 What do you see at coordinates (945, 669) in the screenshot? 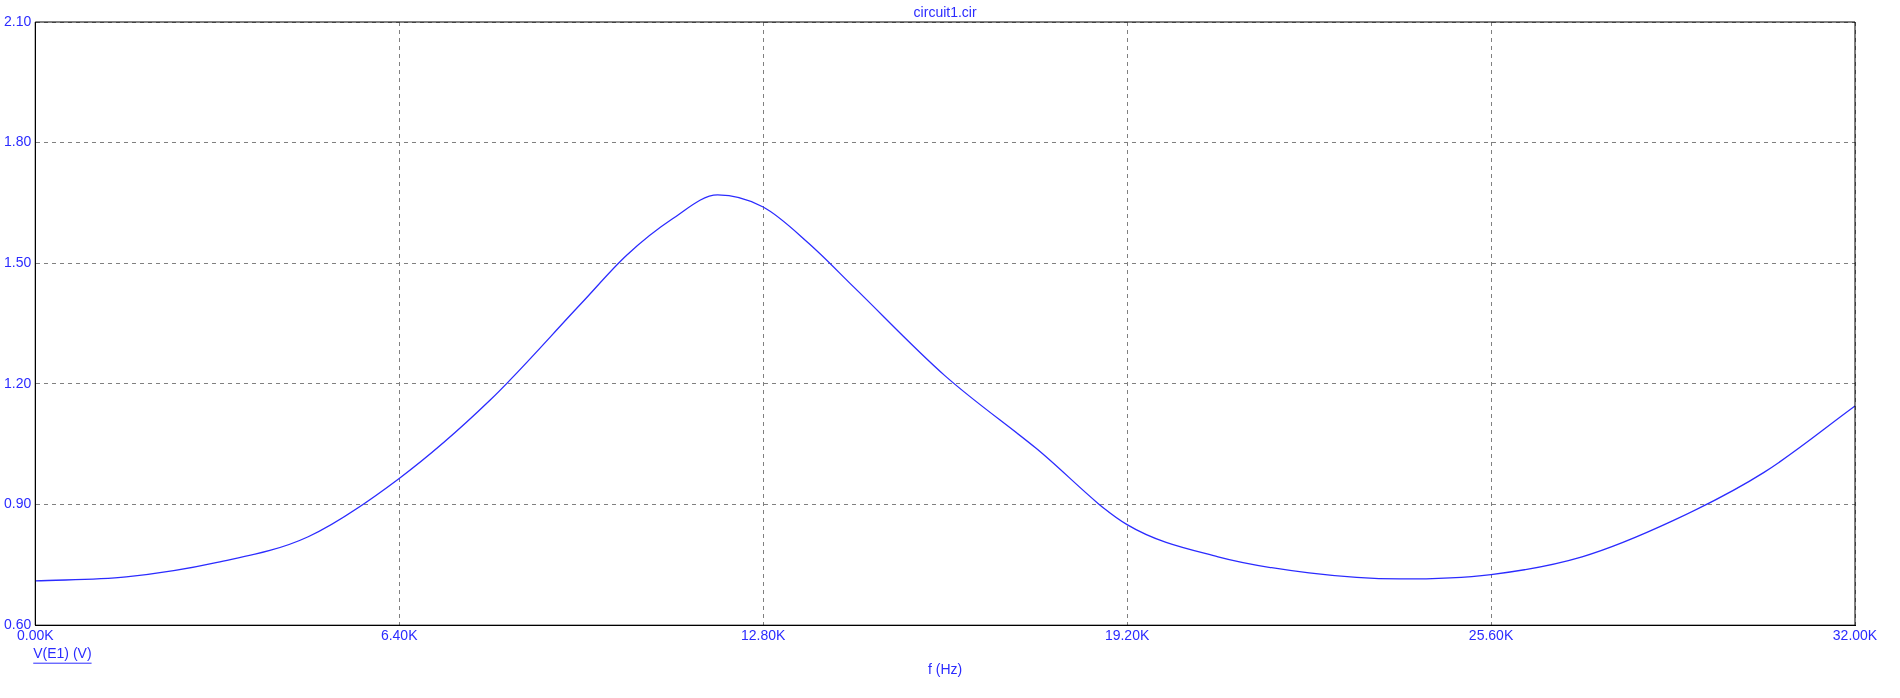
I see `x-axis-title: f (Hz)` at bounding box center [945, 669].